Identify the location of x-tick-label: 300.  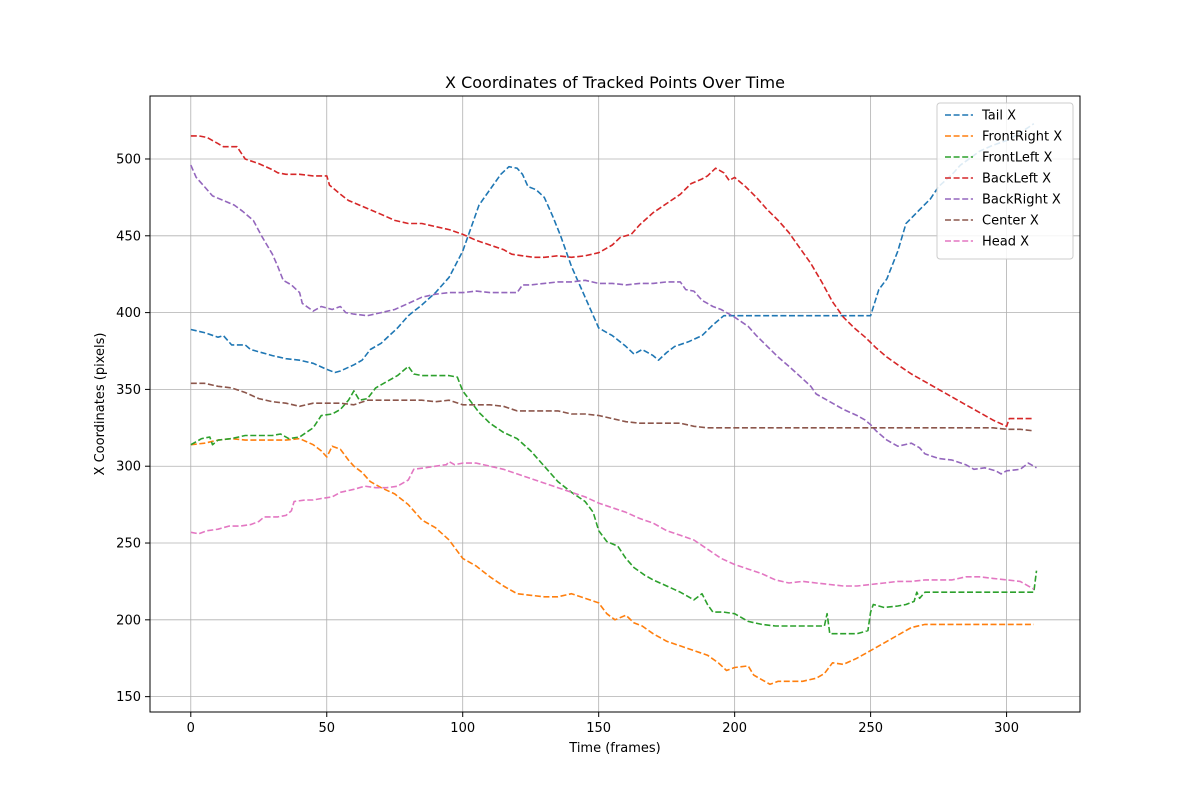
(1006, 728).